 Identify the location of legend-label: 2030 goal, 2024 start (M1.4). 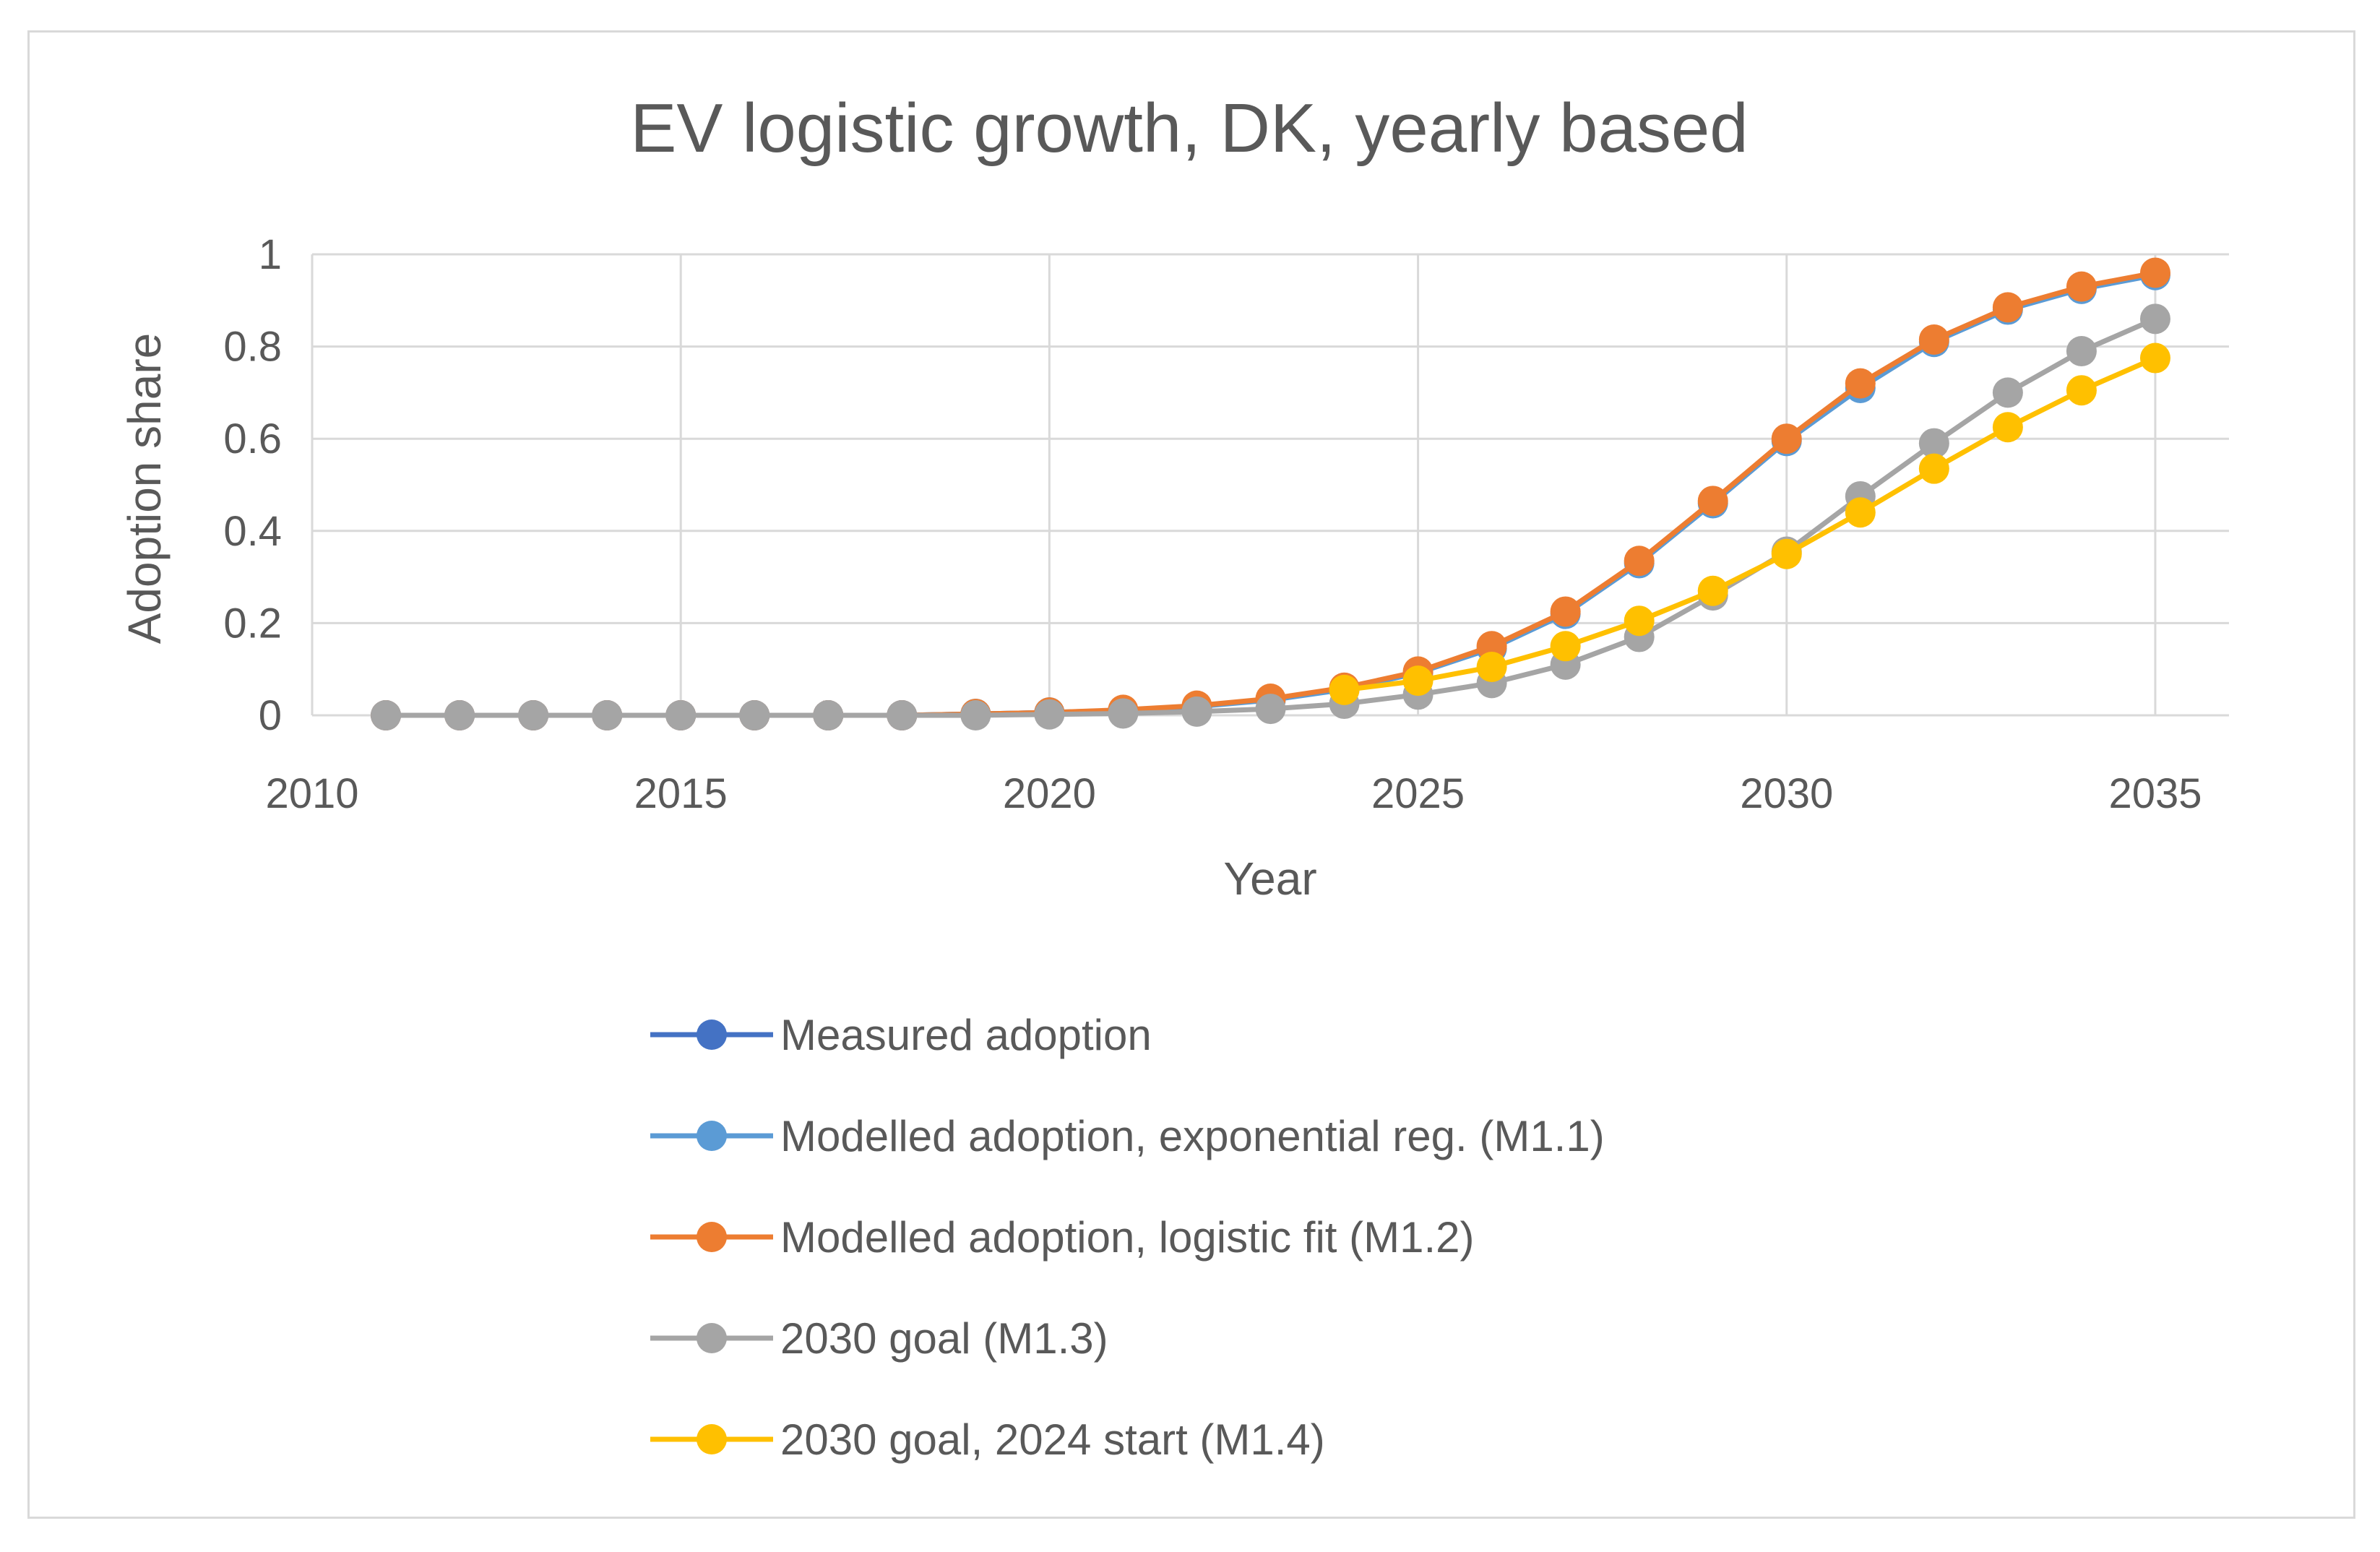
(1052, 1439).